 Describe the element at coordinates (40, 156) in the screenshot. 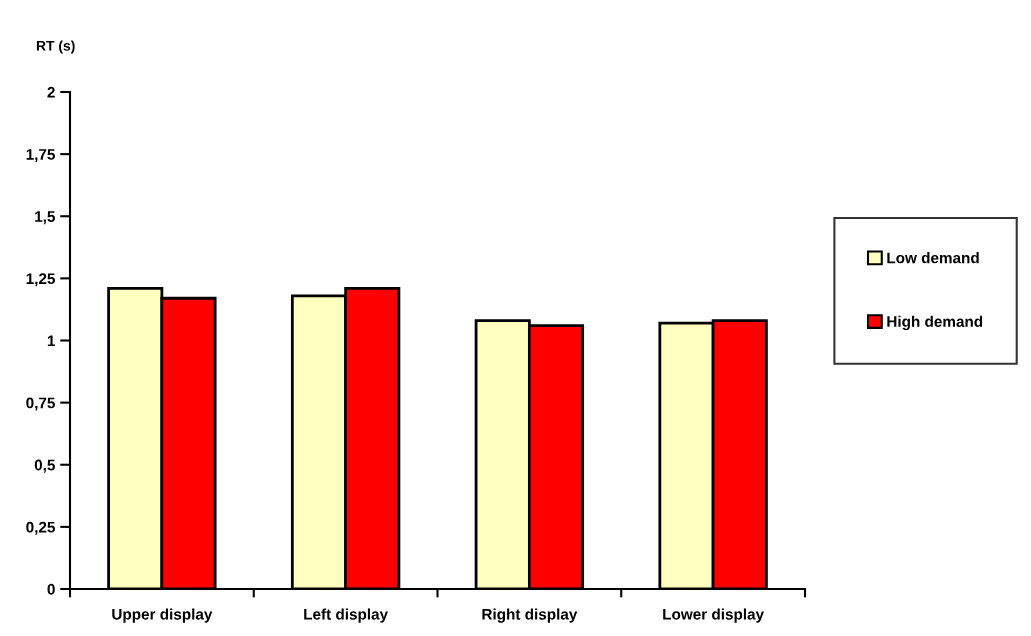

I see `y-tick-label: 1,75` at that location.